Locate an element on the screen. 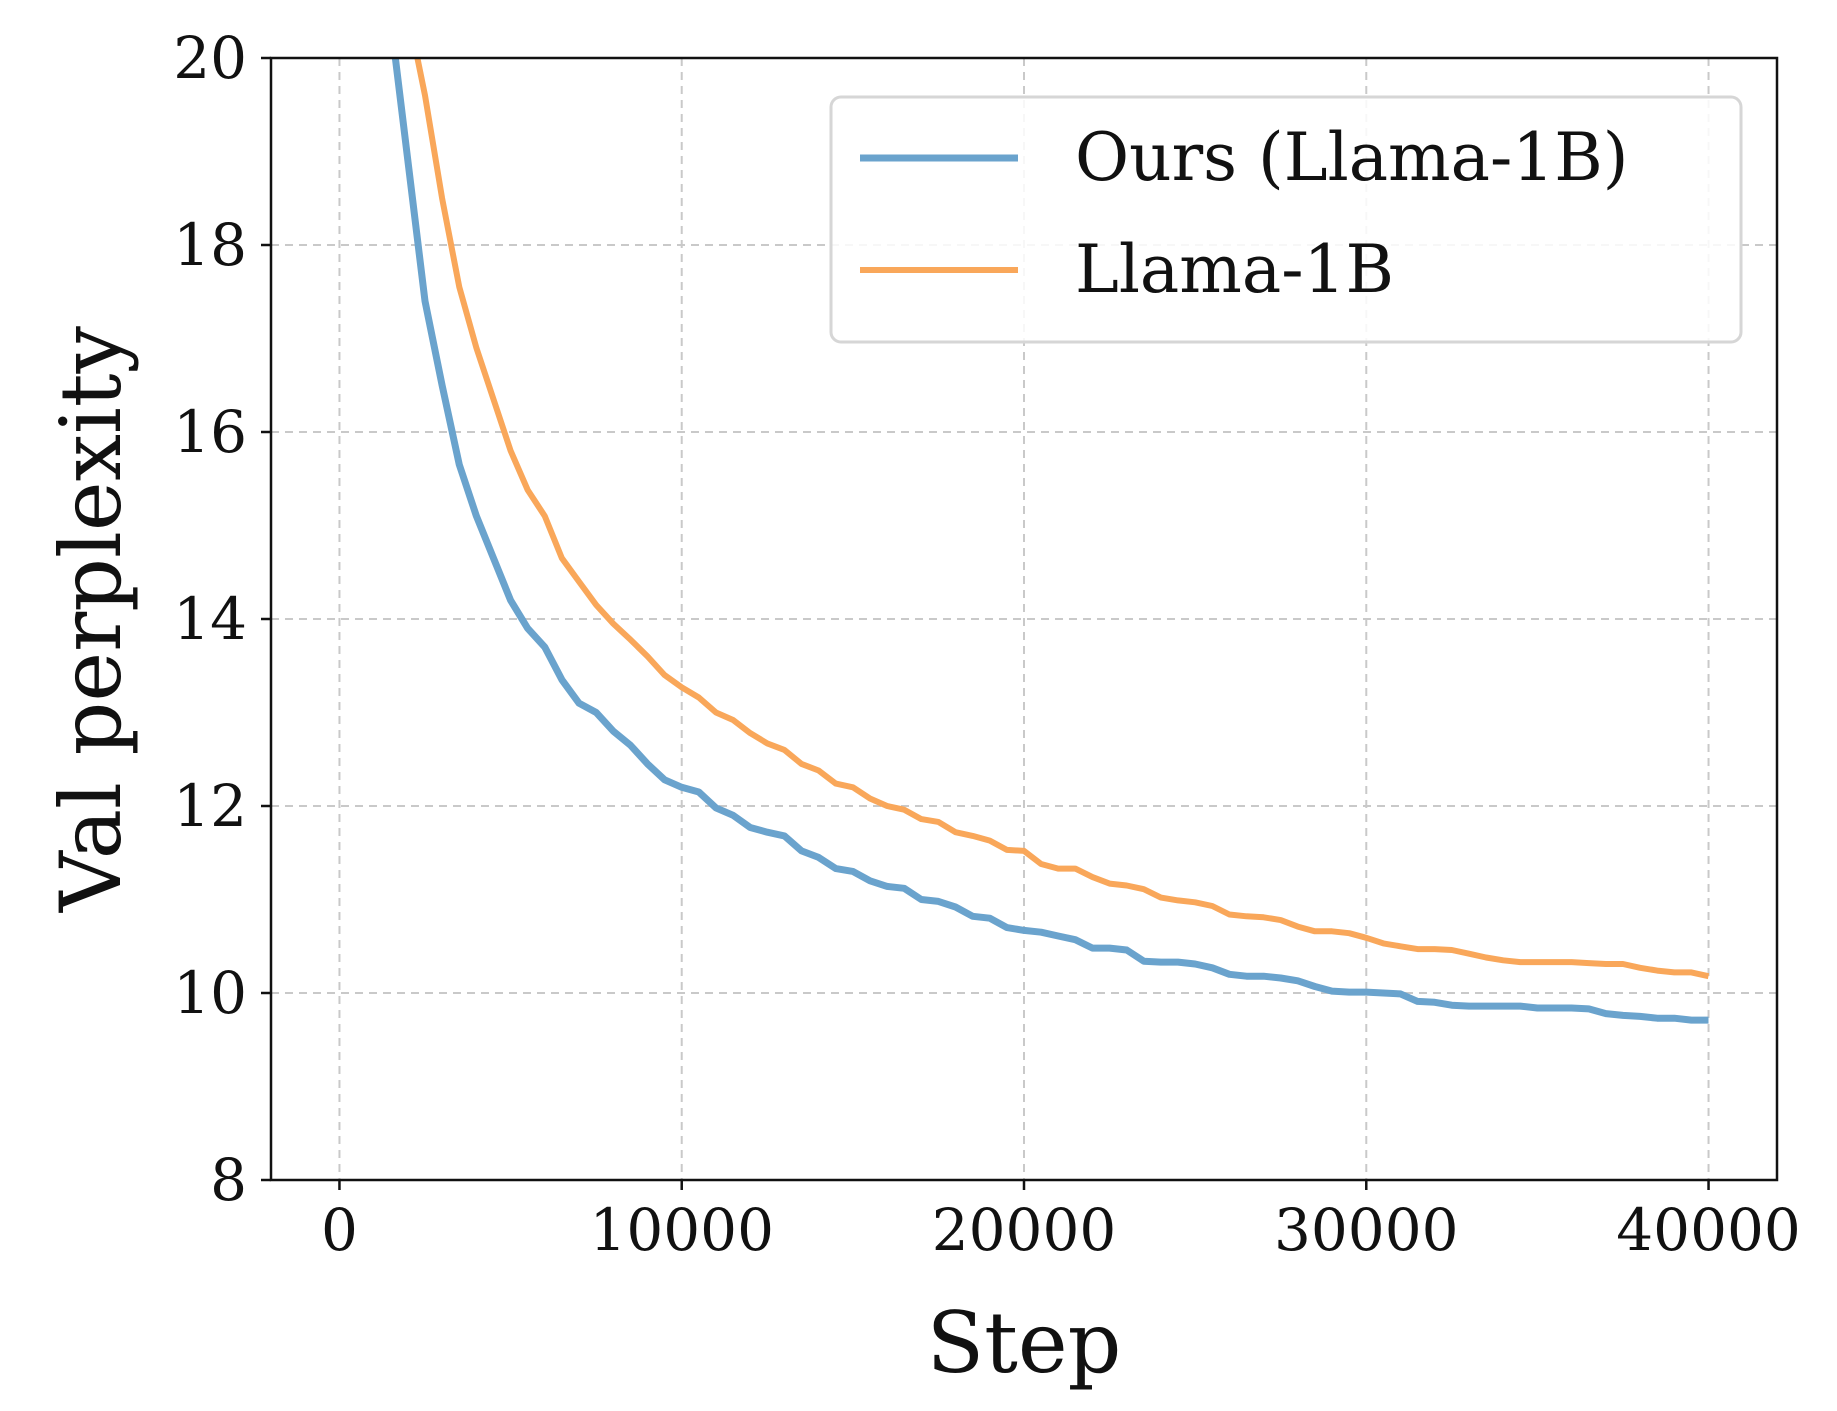  y-tick-label: 14 is located at coordinates (210, 619).